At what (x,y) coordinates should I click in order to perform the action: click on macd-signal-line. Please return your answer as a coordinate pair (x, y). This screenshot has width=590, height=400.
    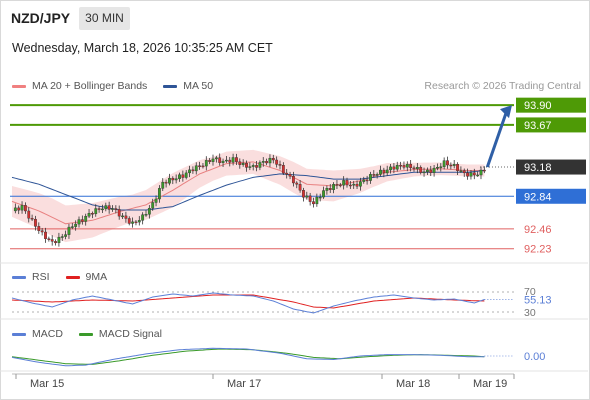
    Looking at the image, I should click on (248, 356).